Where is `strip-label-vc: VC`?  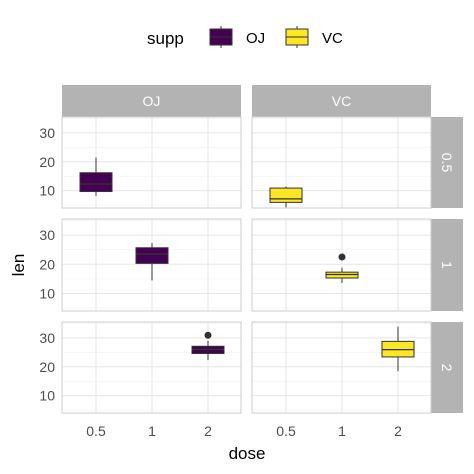
strip-label-vc: VC is located at coordinates (341, 101).